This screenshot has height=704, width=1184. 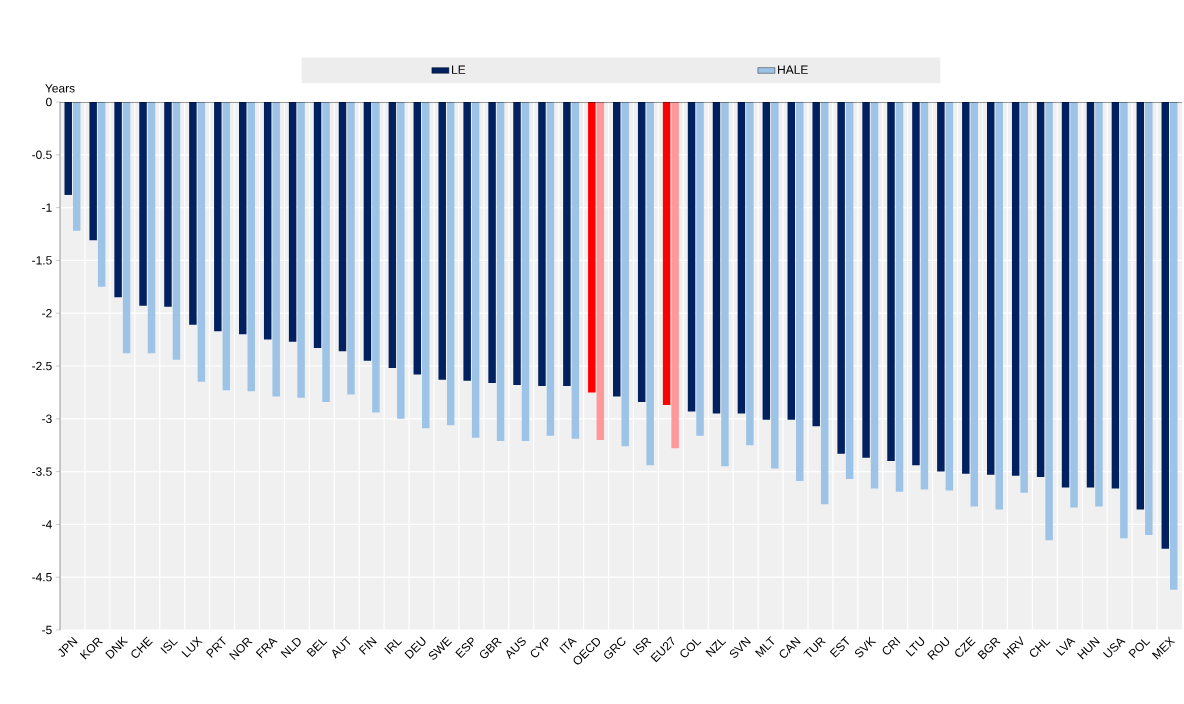 I want to click on x-tick-label: ISR, so click(x=642, y=646).